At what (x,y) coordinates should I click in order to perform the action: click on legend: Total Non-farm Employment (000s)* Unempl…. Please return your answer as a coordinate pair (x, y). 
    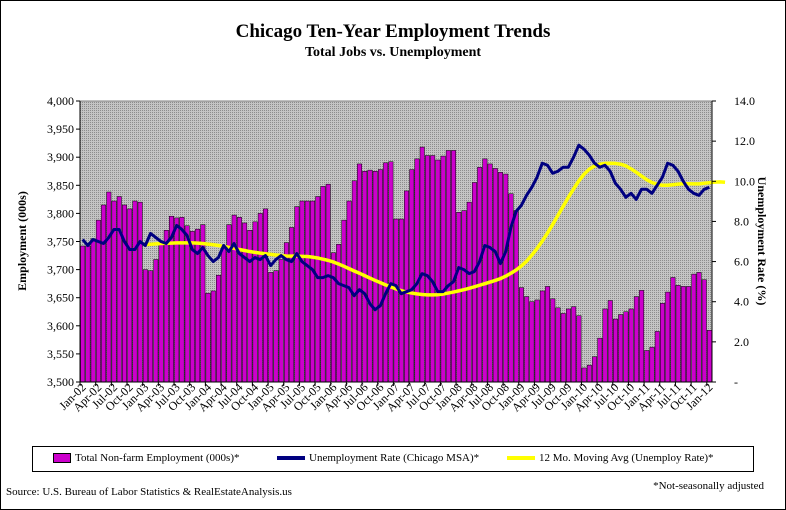
    Looking at the image, I should click on (393, 459).